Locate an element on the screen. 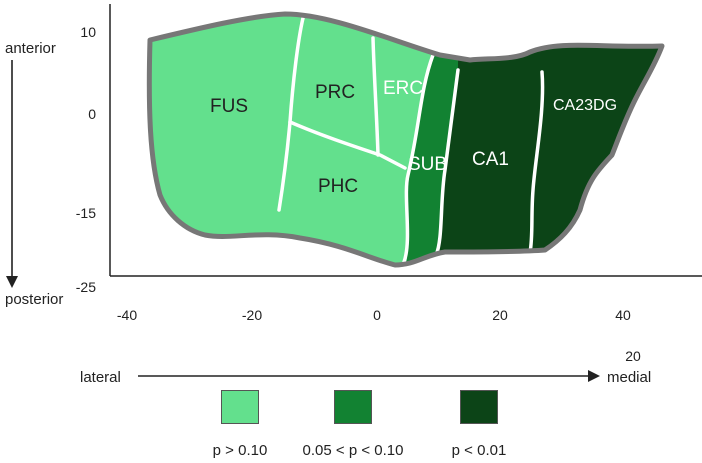 The image size is (702, 463). legend-item-light: p > 0.10 is located at coordinates (240, 424).